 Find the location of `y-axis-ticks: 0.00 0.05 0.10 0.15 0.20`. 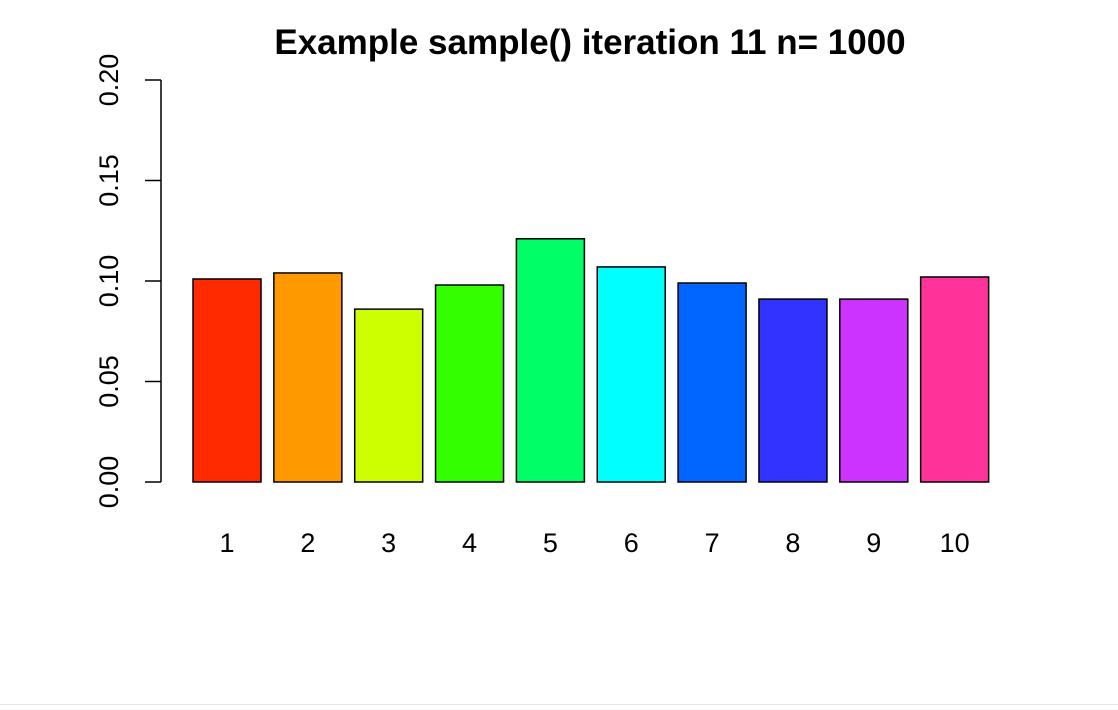

y-axis-ticks: 0.00 0.05 0.10 0.15 0.20 is located at coordinates (127, 281).